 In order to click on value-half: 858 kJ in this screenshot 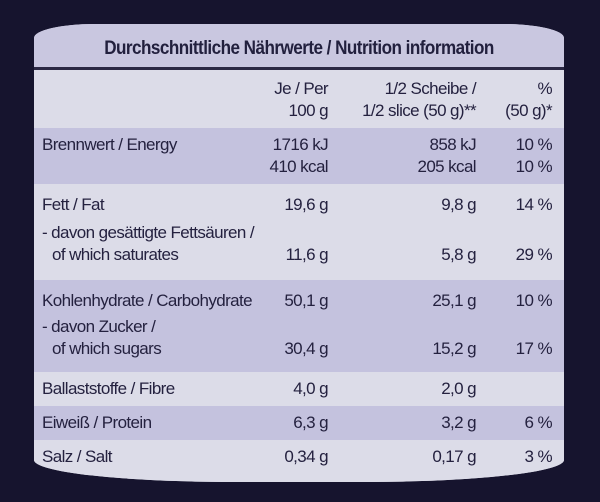, I will do `click(453, 144)`.